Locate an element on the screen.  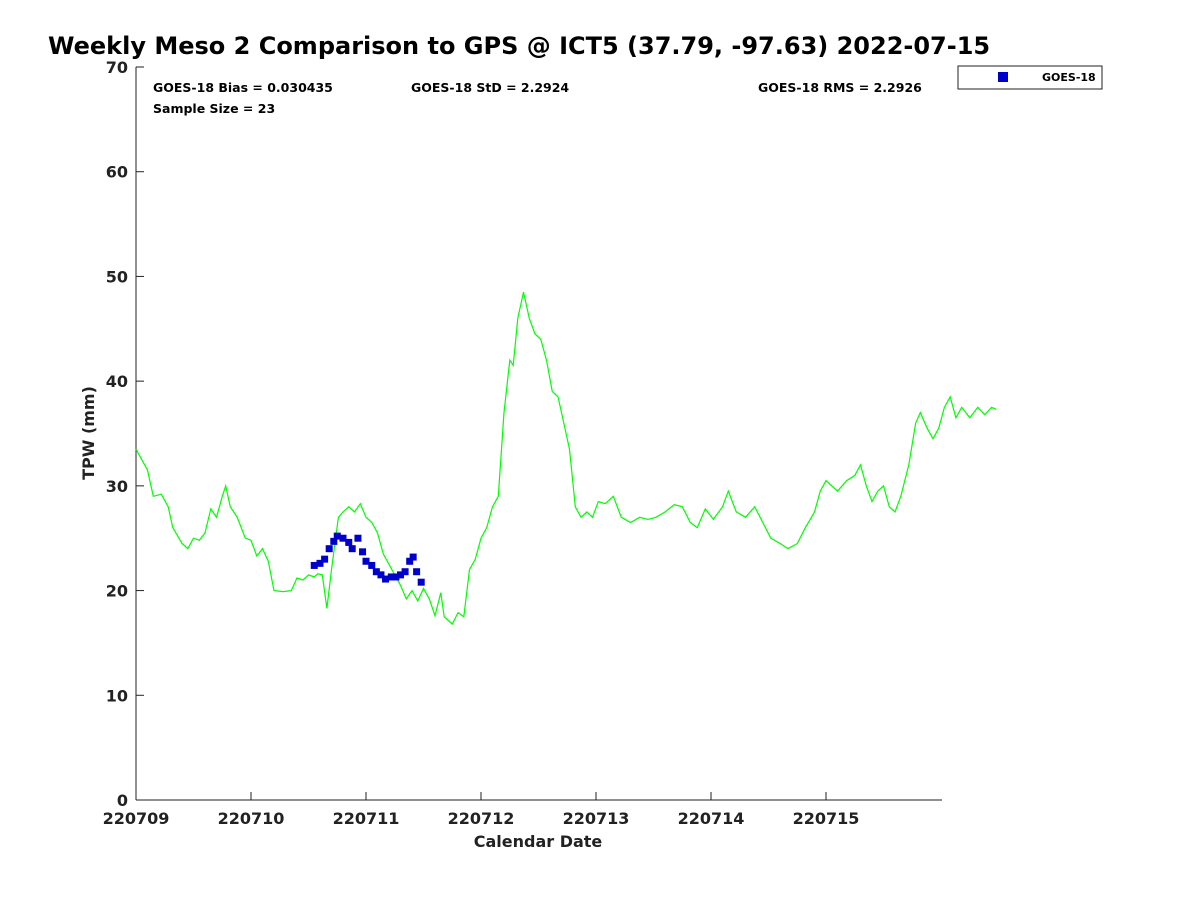
y-tick-label: 30 is located at coordinates (117, 486).